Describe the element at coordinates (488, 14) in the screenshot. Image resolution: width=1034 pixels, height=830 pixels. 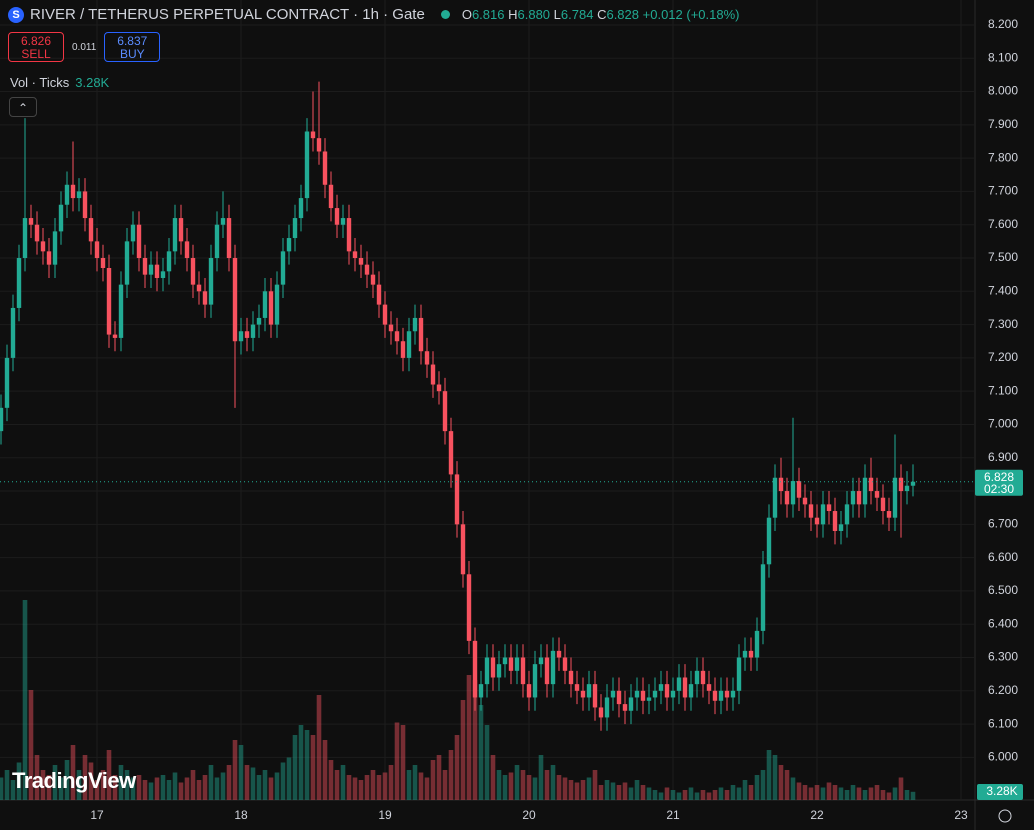
I see `open-value: 6.816` at that location.